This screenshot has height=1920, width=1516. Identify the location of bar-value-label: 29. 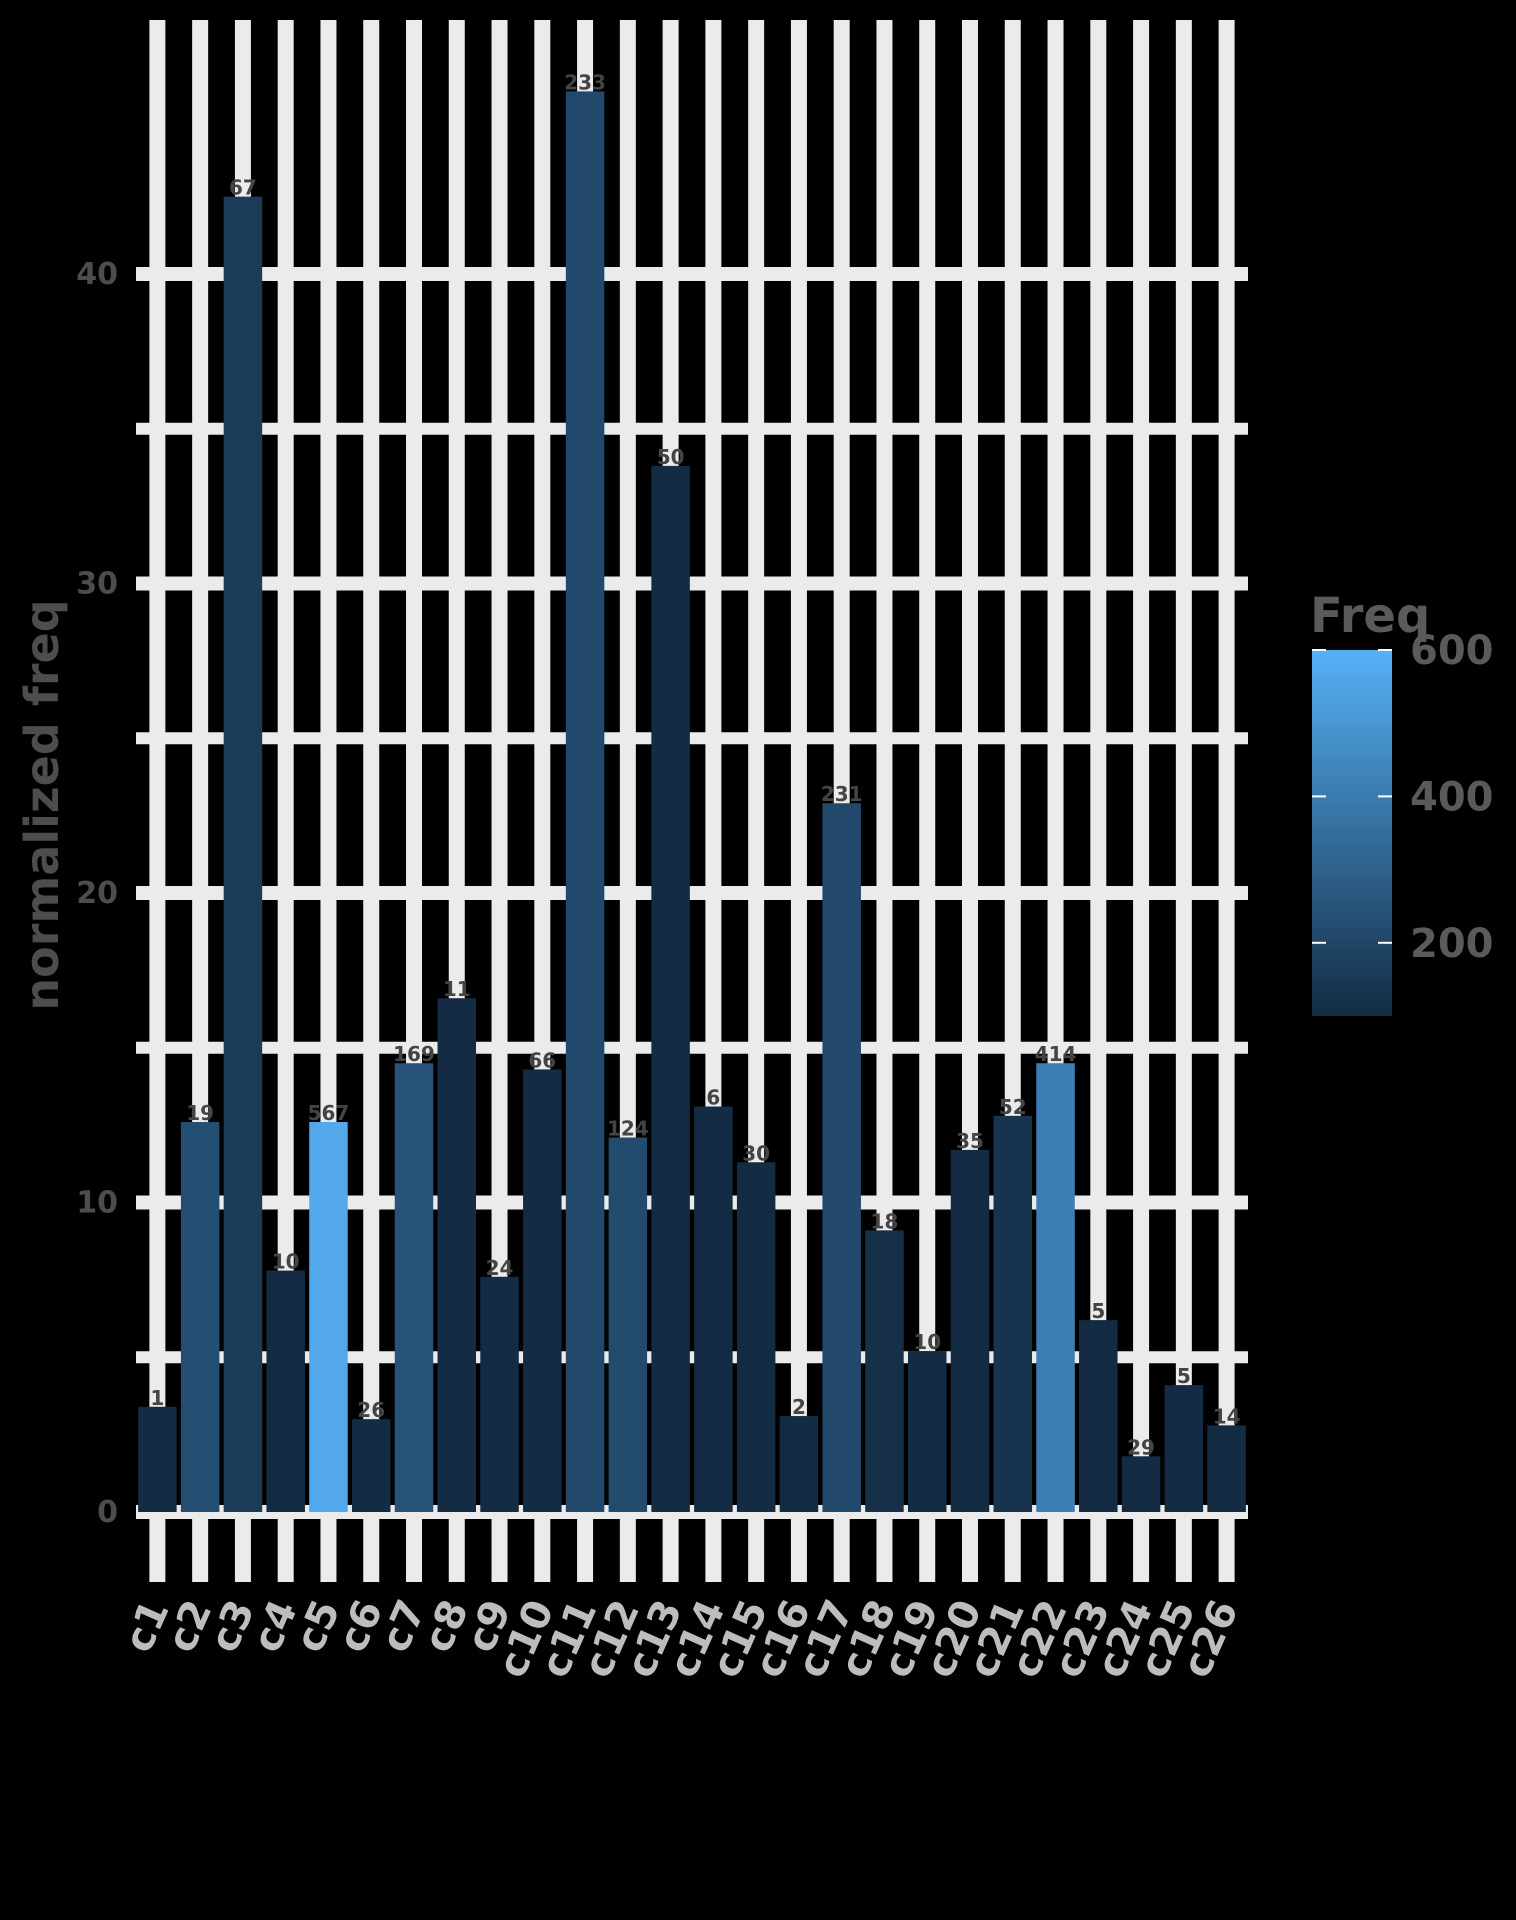
(1141, 1447).